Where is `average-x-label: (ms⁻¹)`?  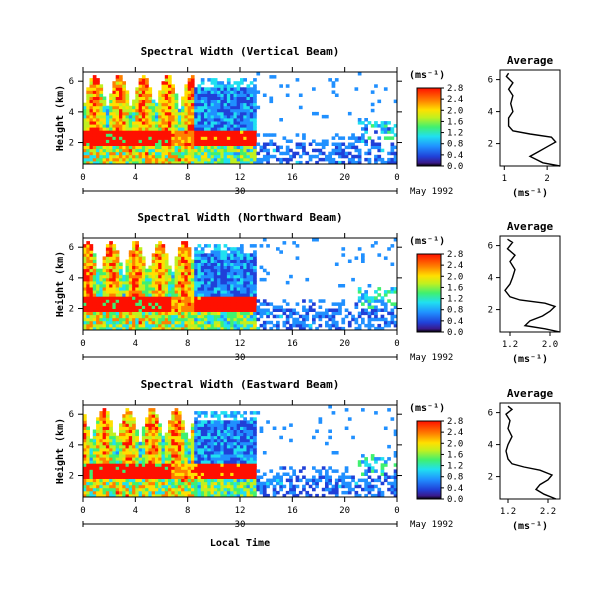
average-x-label: (ms⁻¹) is located at coordinates (530, 193).